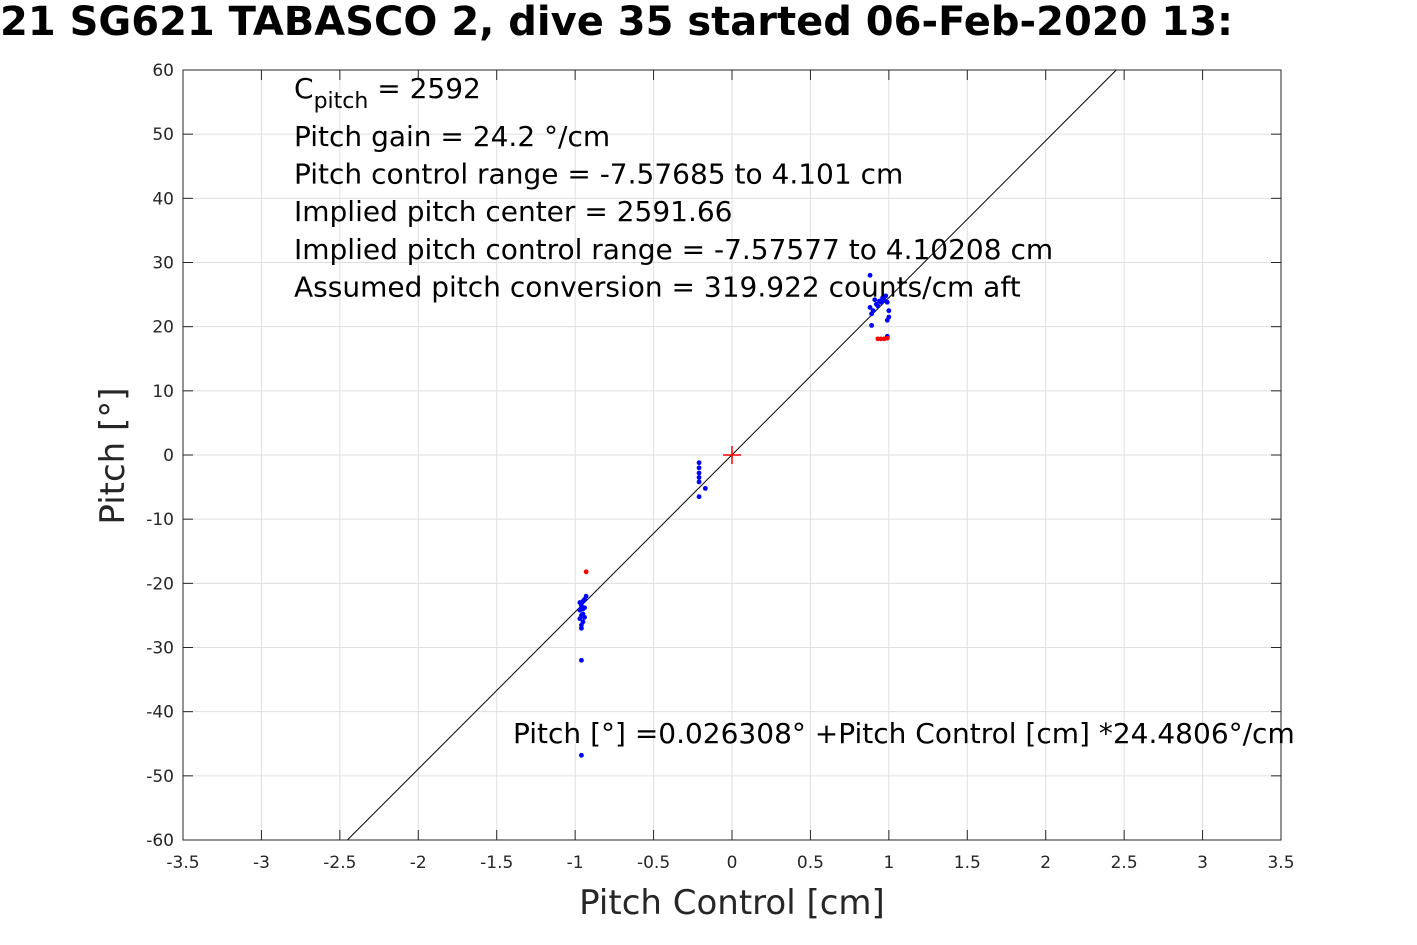  I want to click on x-tick-label: 1.5, so click(967, 863).